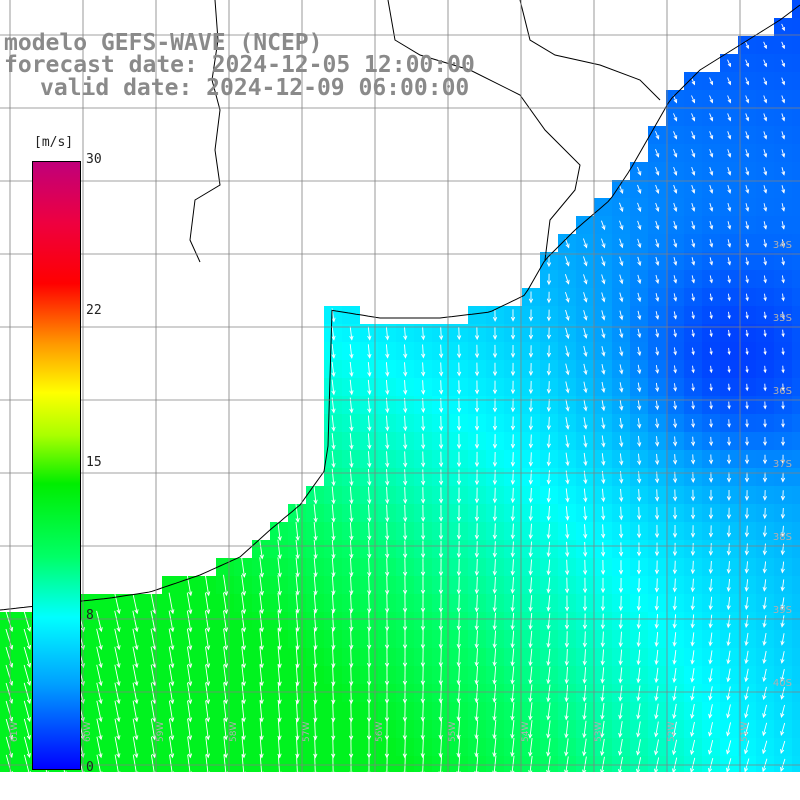 The height and width of the screenshot is (800, 800). I want to click on colorbar-tick-0: 0, so click(90, 767).